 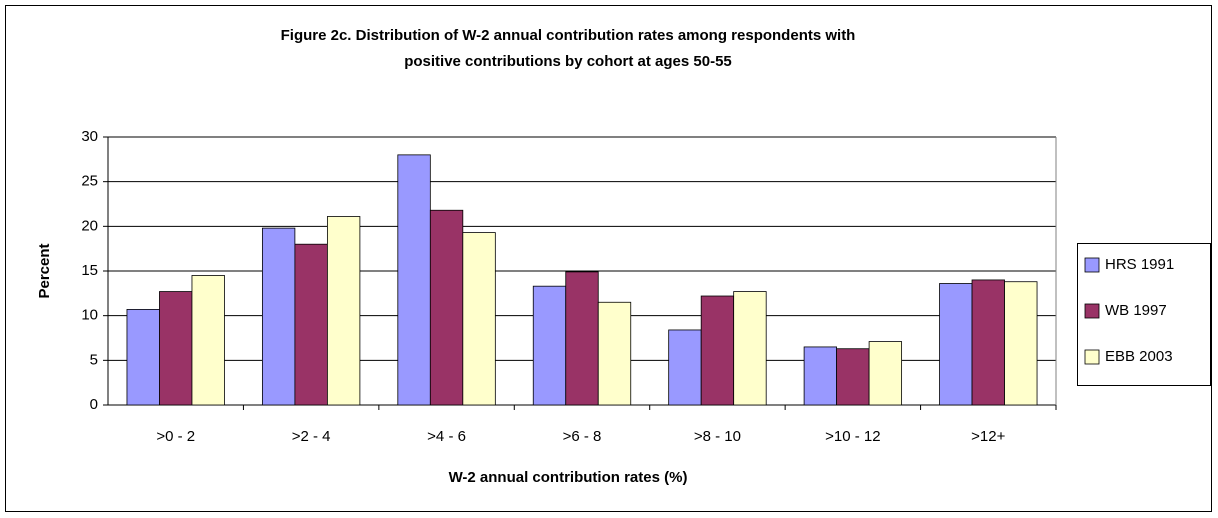 What do you see at coordinates (89, 136) in the screenshot?
I see `y-tick-label: 30` at bounding box center [89, 136].